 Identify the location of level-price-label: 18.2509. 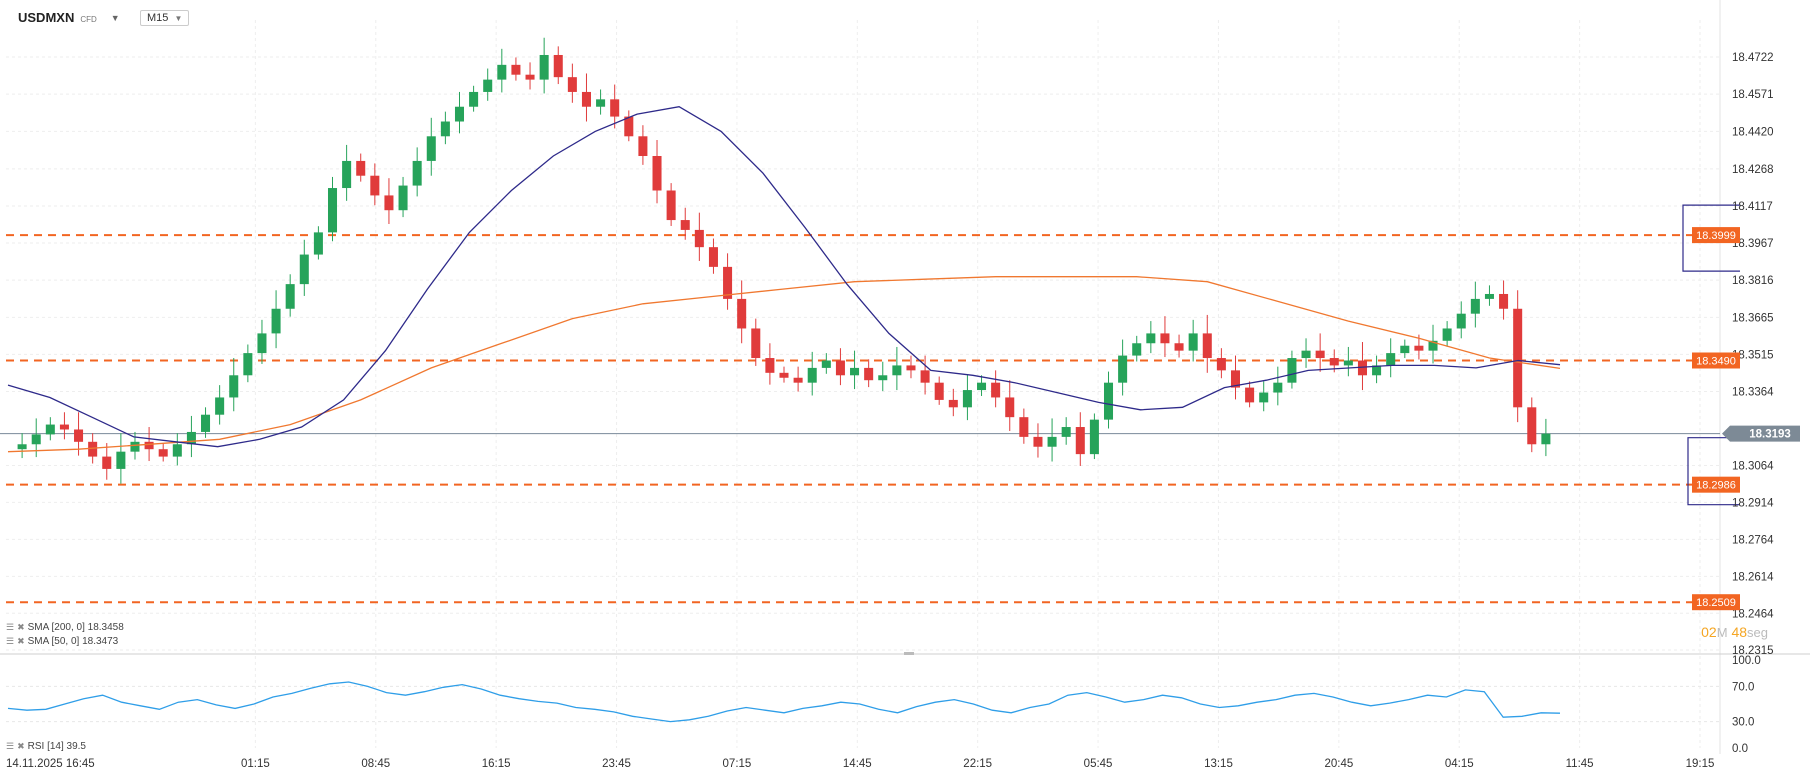
(1716, 603).